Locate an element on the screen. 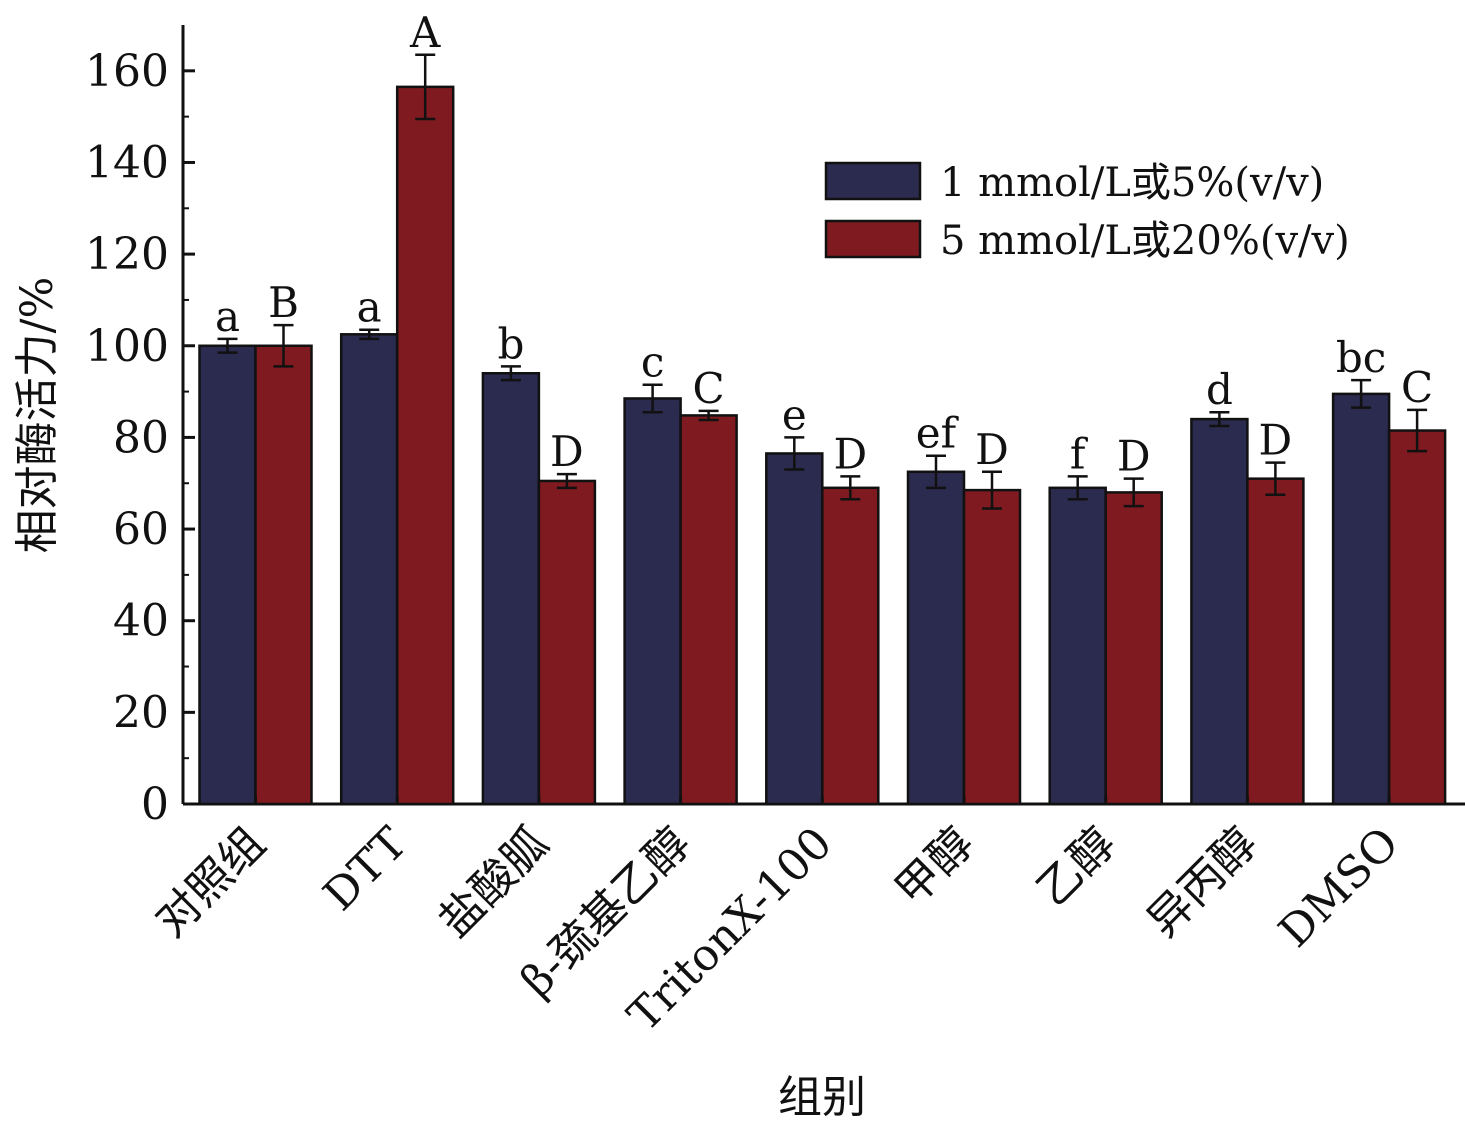  legend-label-series-1: 1 mmol/L或5%(v/v) is located at coordinates (1132, 183).